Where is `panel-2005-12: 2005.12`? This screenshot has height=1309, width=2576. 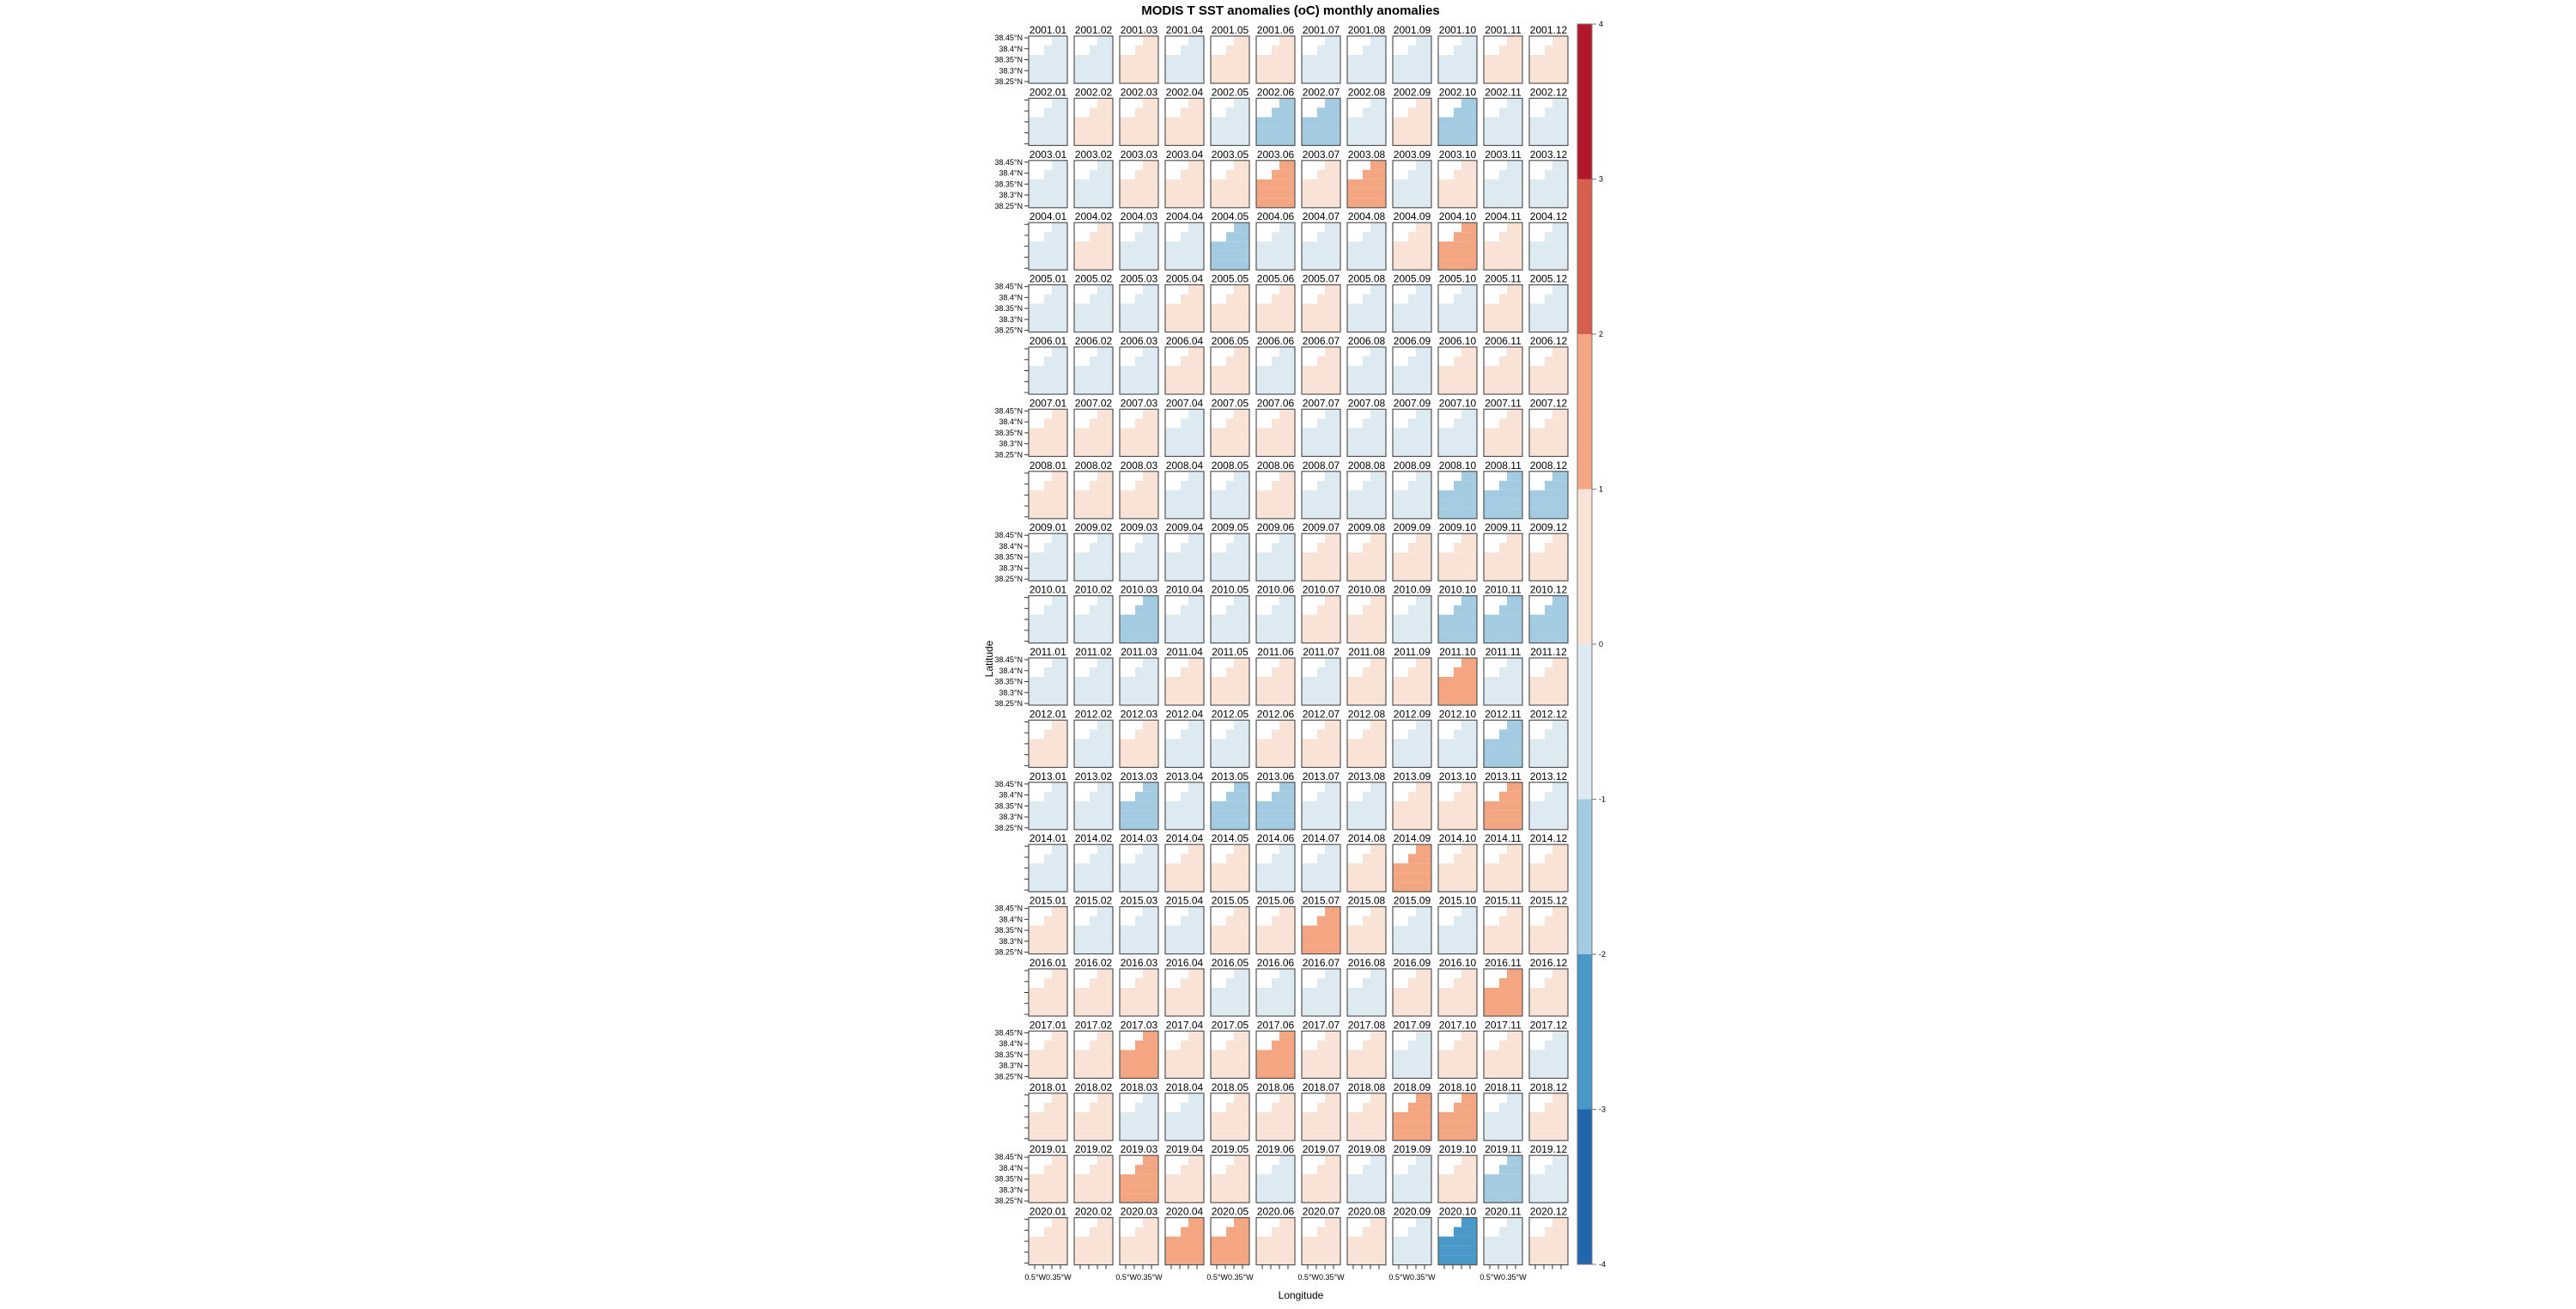 panel-2005-12: 2005.12 is located at coordinates (1548, 303).